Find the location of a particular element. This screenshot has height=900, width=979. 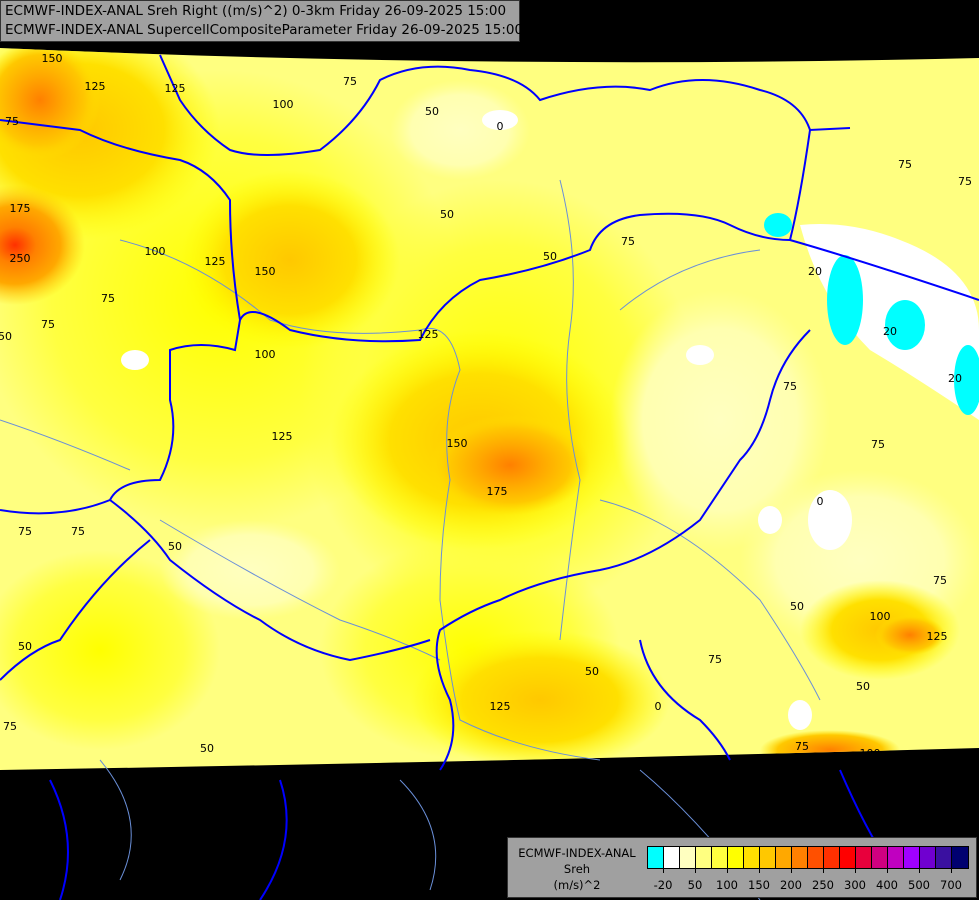

legend-tick-label: -20 is located at coordinates (663, 885).